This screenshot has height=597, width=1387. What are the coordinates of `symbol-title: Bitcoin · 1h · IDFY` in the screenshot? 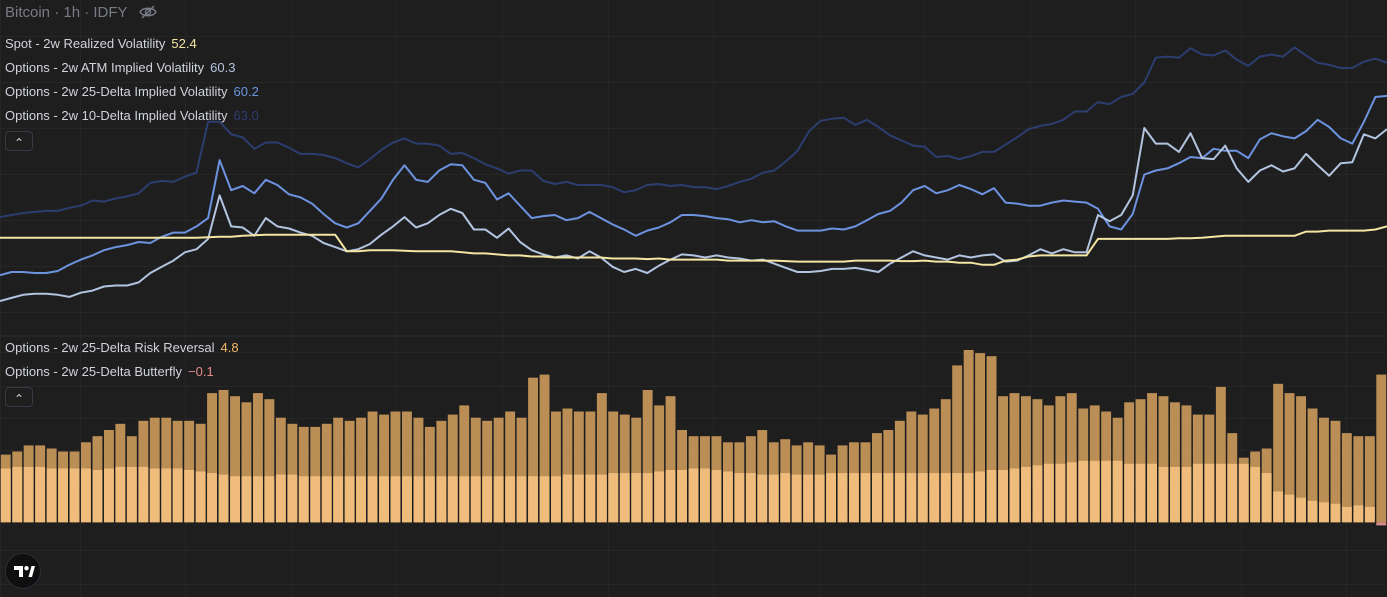 It's located at (81, 14).